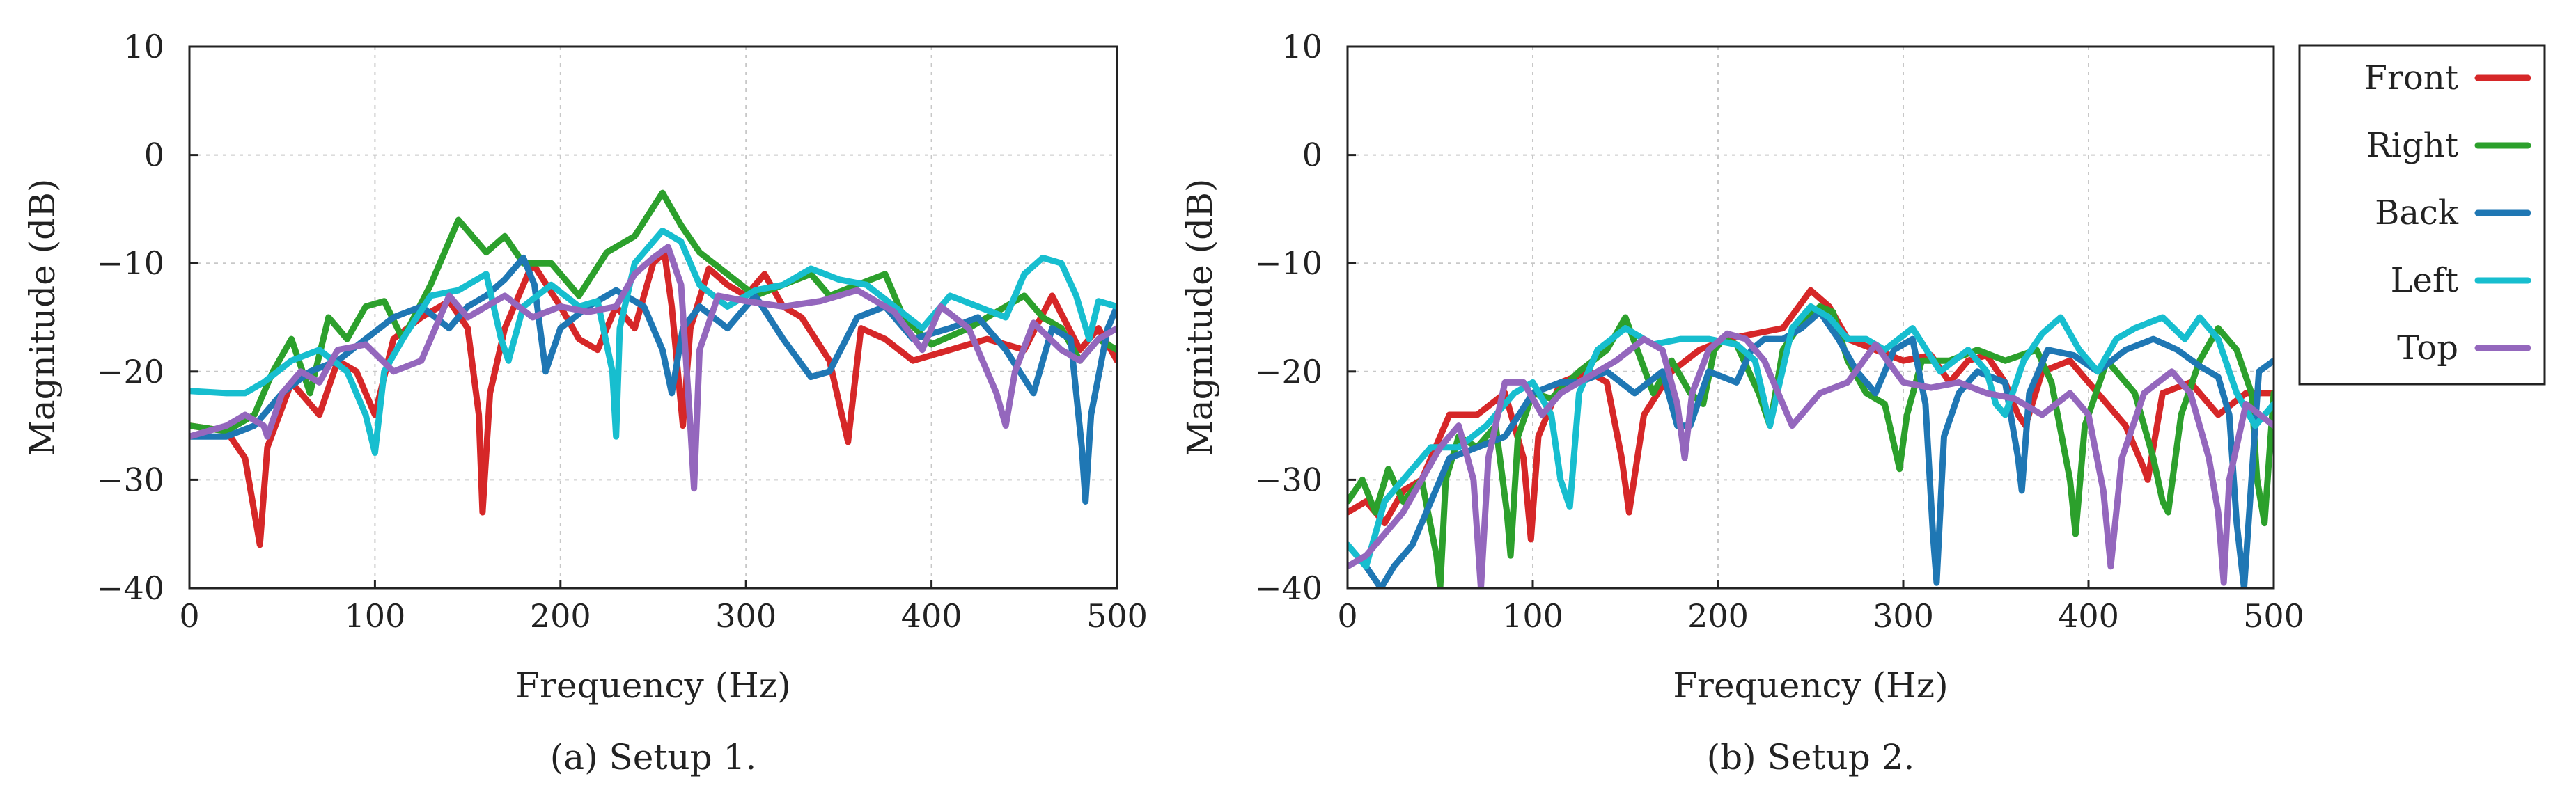 Image resolution: width=2576 pixels, height=799 pixels. Describe the element at coordinates (1288, 263) in the screenshot. I see `y-tick-label-10-setup-2: −10` at that location.